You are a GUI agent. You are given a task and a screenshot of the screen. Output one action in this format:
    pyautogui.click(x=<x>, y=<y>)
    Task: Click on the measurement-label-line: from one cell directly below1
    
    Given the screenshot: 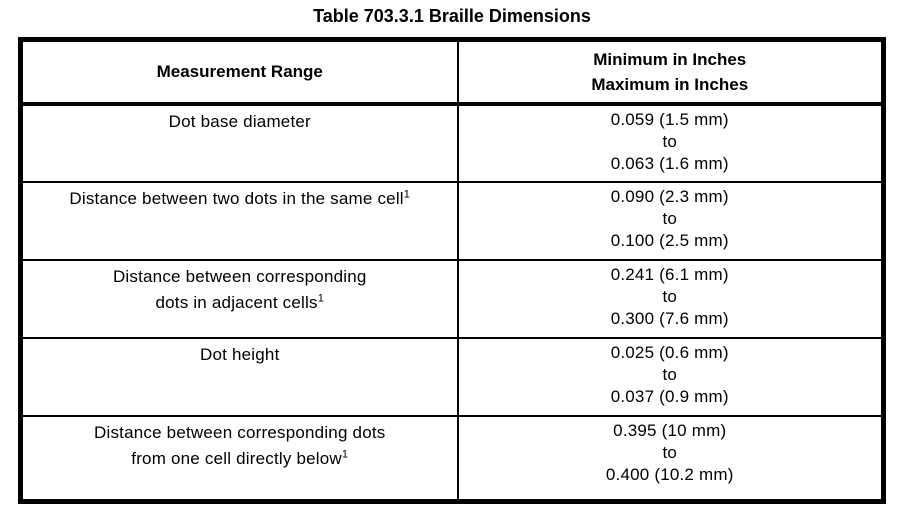 What is the action you would take?
    pyautogui.click(x=240, y=459)
    